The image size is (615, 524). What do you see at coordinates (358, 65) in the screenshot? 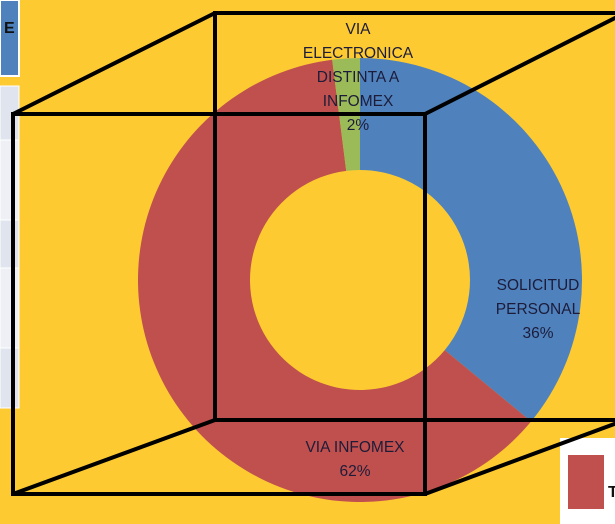
I see `category-label: VIA ELECTRONICA DISTINTA A INFOMEX` at bounding box center [358, 65].